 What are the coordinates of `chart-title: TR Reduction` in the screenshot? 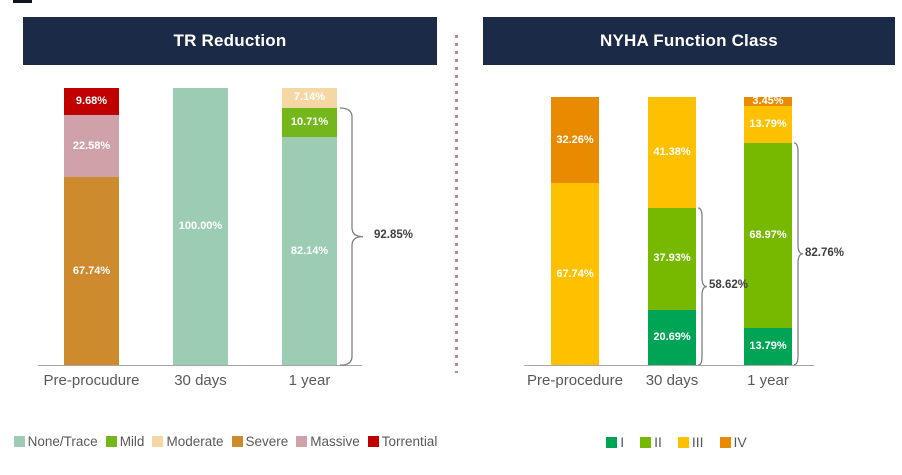 It's located at (230, 41).